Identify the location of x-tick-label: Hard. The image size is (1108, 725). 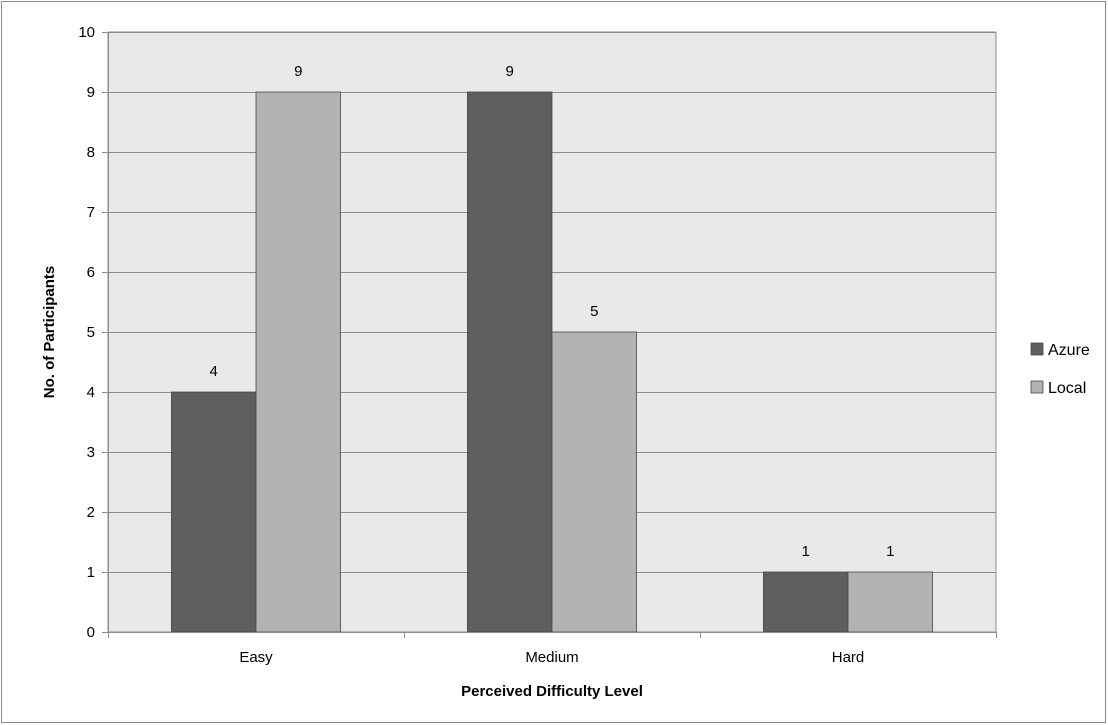
(848, 657).